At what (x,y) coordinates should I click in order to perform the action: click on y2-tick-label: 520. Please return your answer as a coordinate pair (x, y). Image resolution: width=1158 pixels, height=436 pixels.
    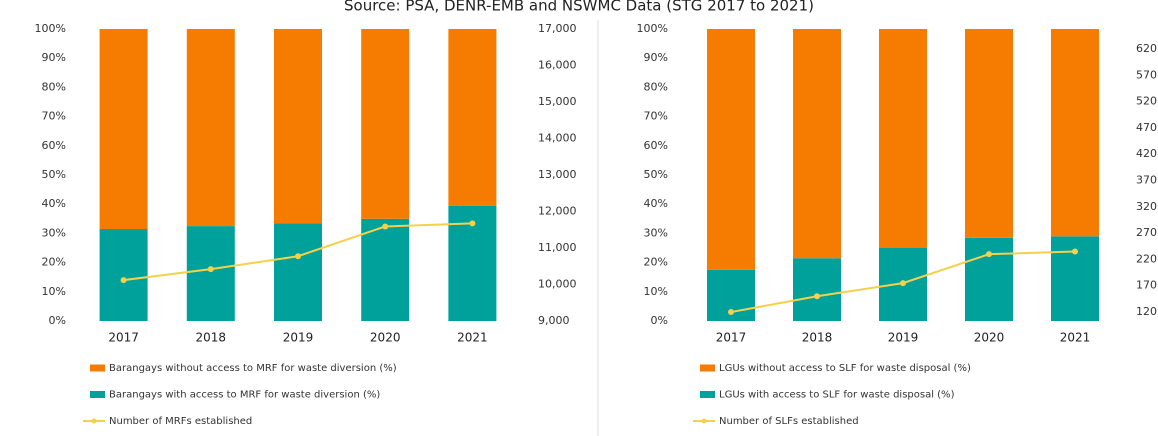
    Looking at the image, I should click on (1146, 101).